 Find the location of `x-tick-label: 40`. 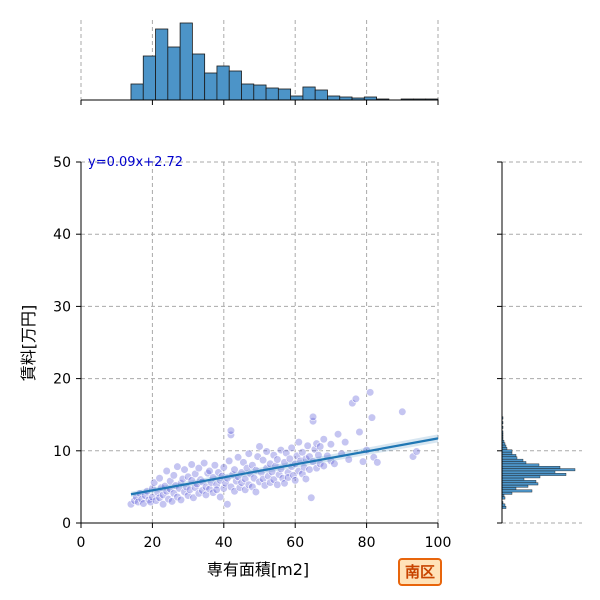

x-tick-label: 40 is located at coordinates (224, 543).